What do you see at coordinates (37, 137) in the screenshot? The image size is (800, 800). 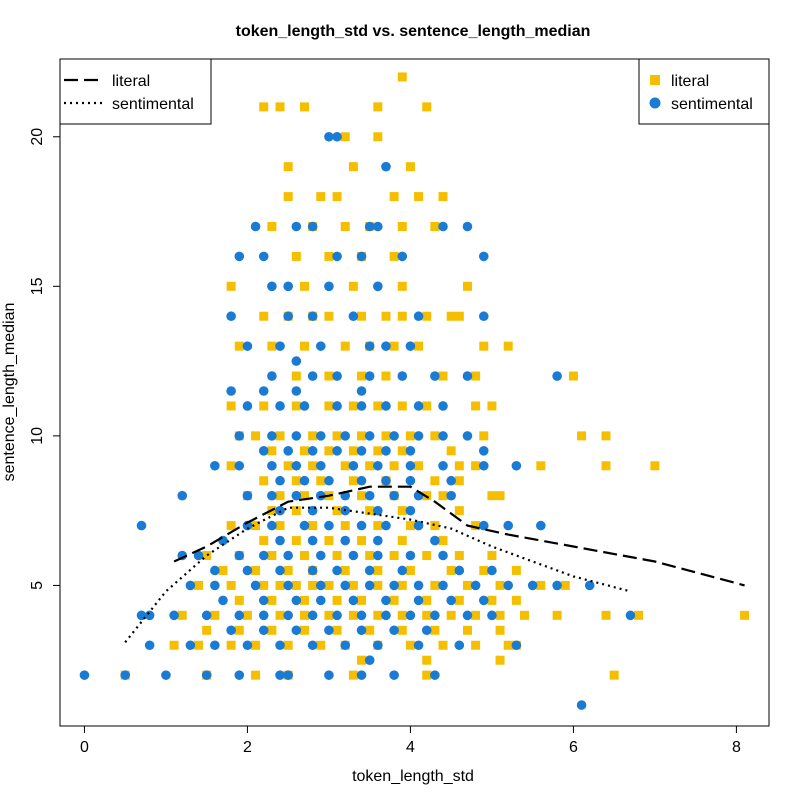 I see `y-tick-label: 20` at bounding box center [37, 137].